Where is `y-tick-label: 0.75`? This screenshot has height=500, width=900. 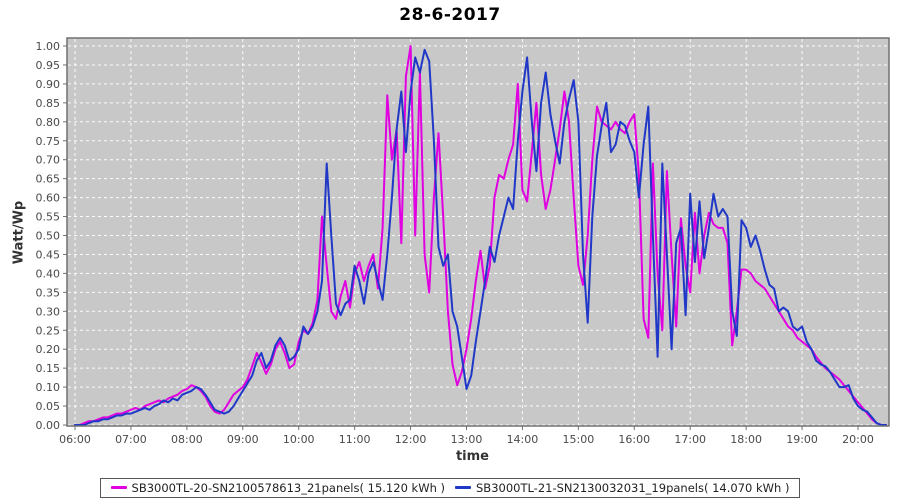 y-tick-label: 0.75 is located at coordinates (48, 141).